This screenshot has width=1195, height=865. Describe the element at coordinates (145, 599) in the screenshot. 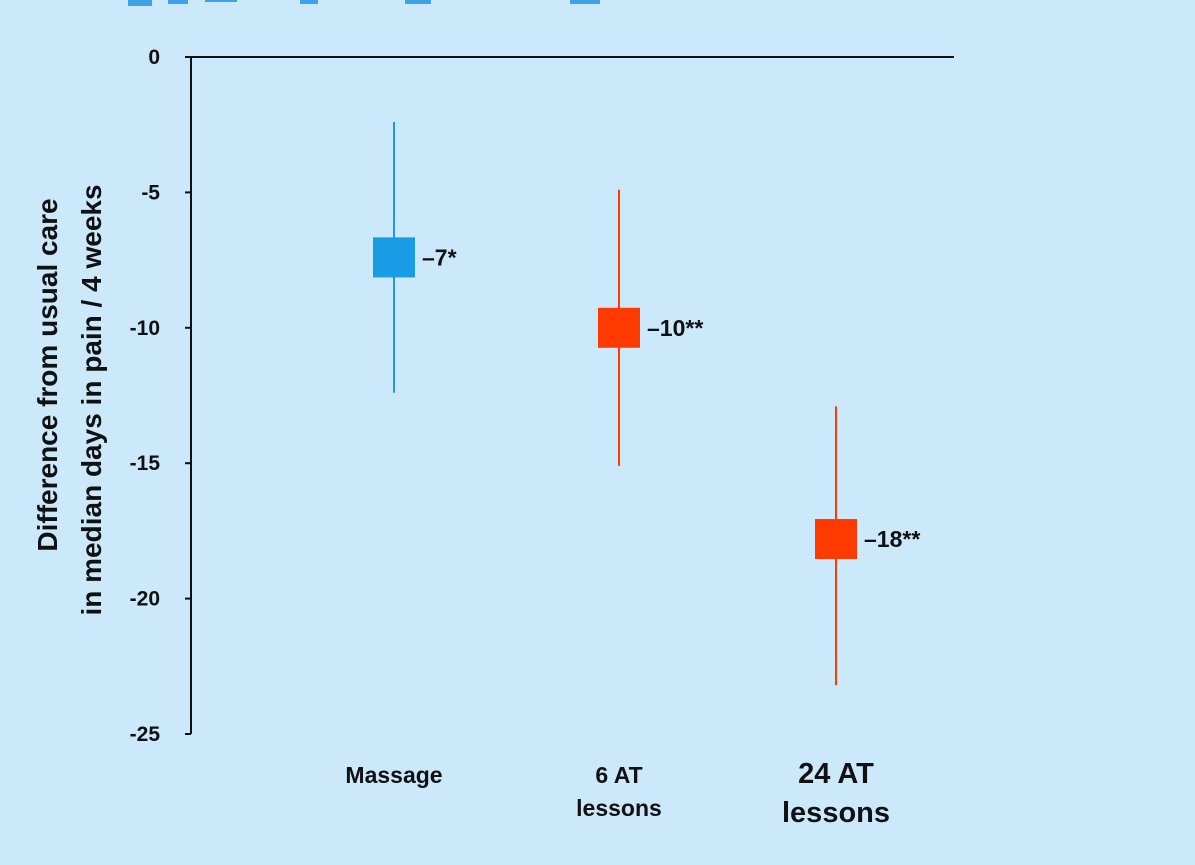

I see `y-tick-label: -20` at that location.